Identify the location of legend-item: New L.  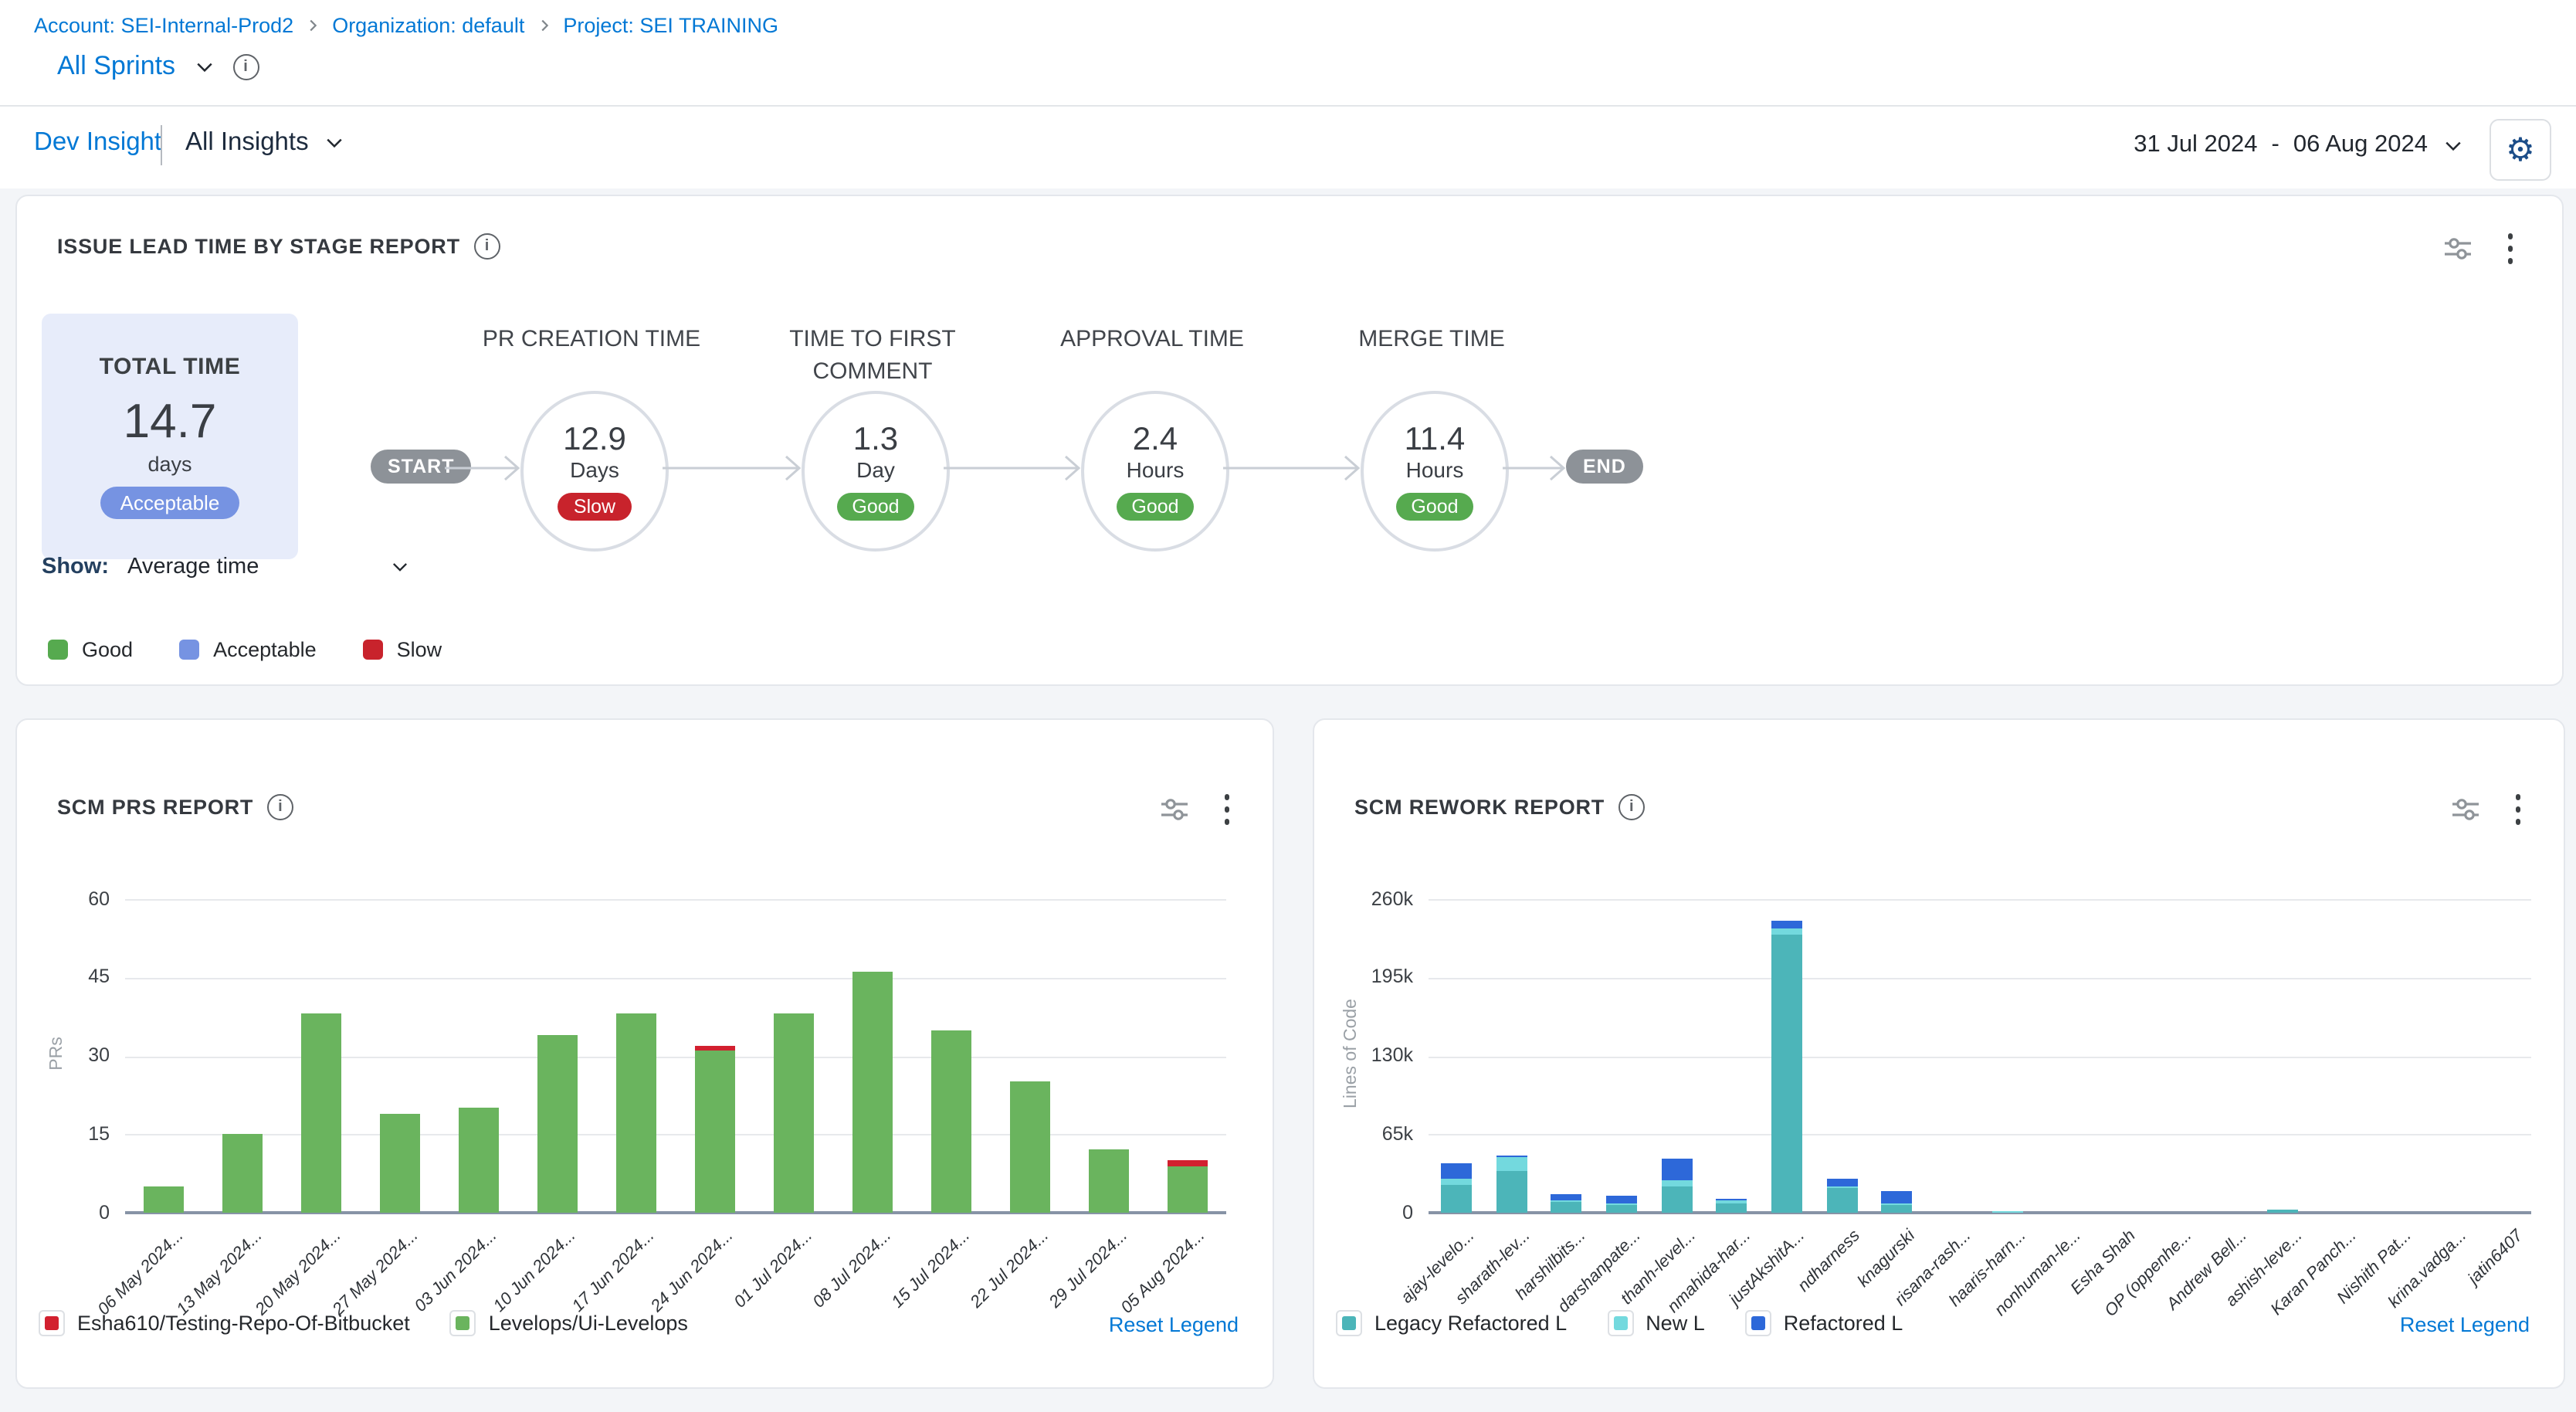
(1656, 1323).